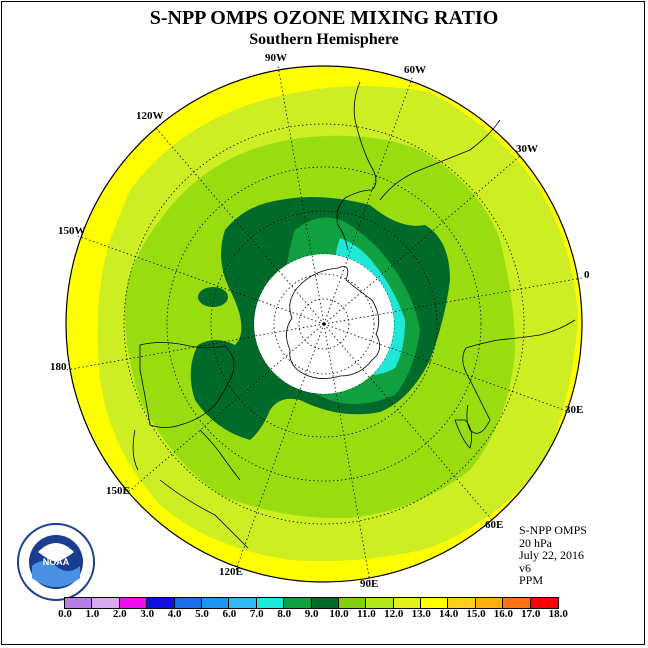  Describe the element at coordinates (202, 614) in the screenshot. I see `colorbar-tick-label: 5.0` at that location.